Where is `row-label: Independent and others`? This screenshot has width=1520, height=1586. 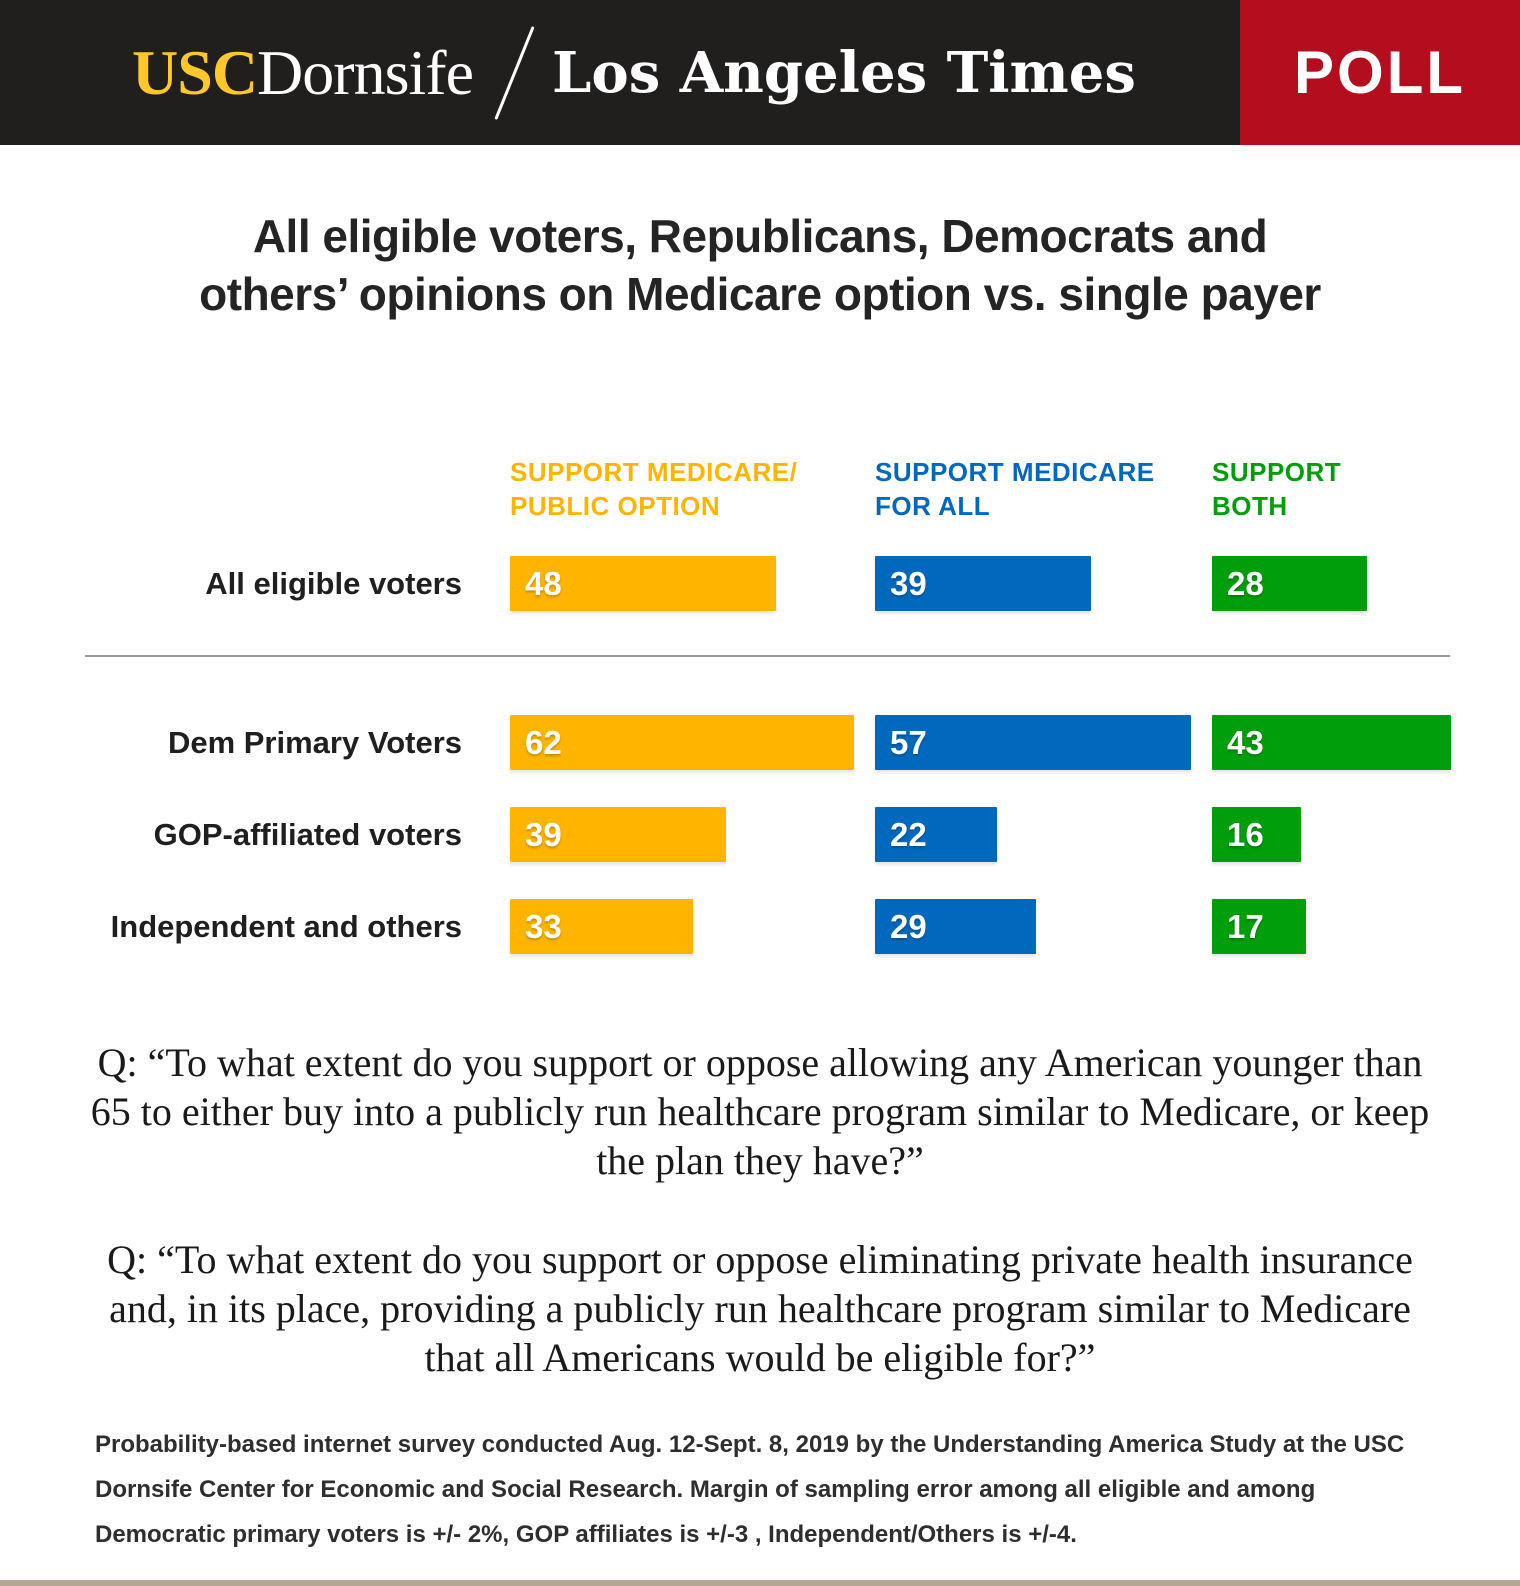
row-label: Independent and others is located at coordinates (286, 926).